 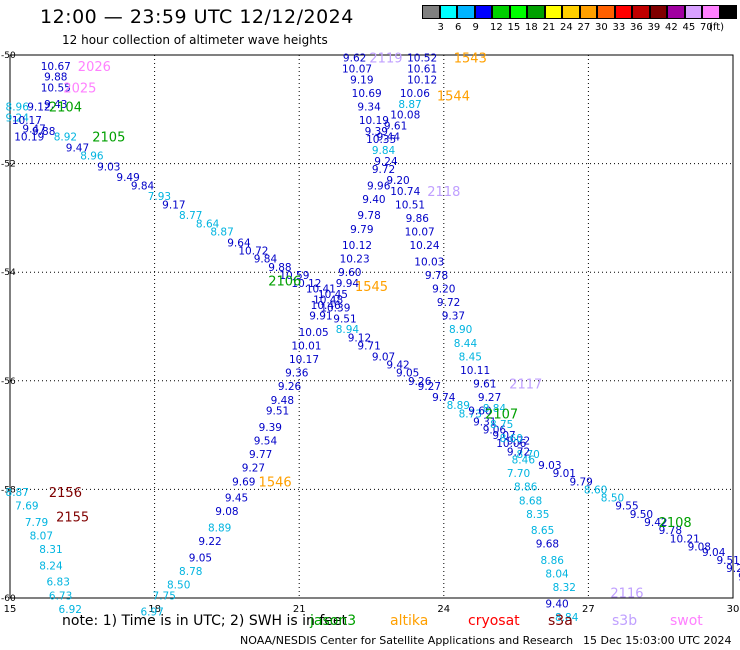 What do you see at coordinates (26, 507) in the screenshot?
I see `wave-height-point: 7.69` at bounding box center [26, 507].